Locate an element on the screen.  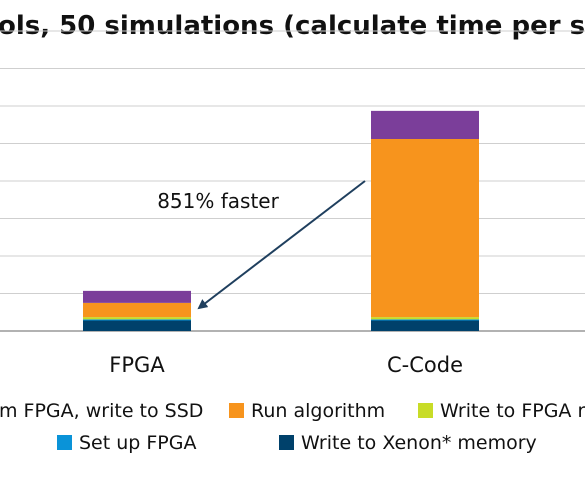
legend-item-set-up-fpga: Set up FPGA is located at coordinates (127, 443).